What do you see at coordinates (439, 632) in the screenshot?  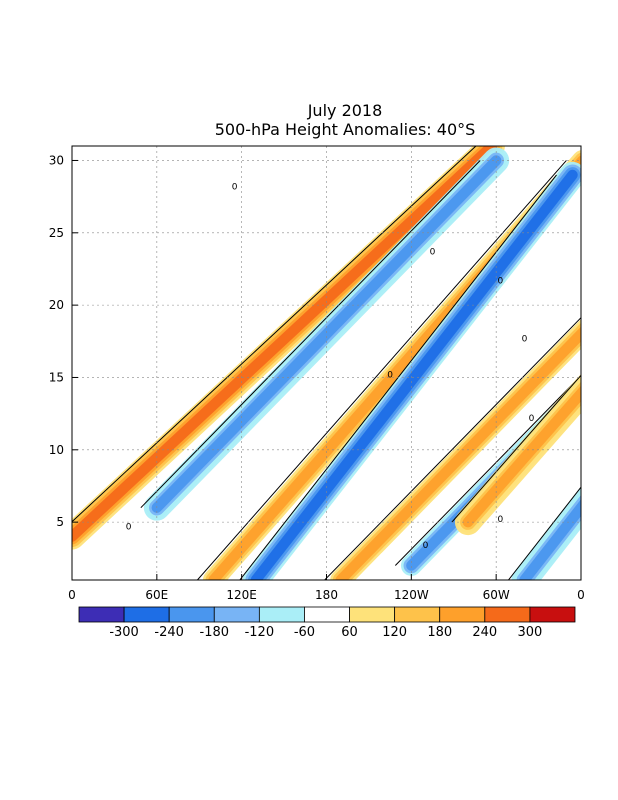 I see `legend-label: 180` at bounding box center [439, 632].